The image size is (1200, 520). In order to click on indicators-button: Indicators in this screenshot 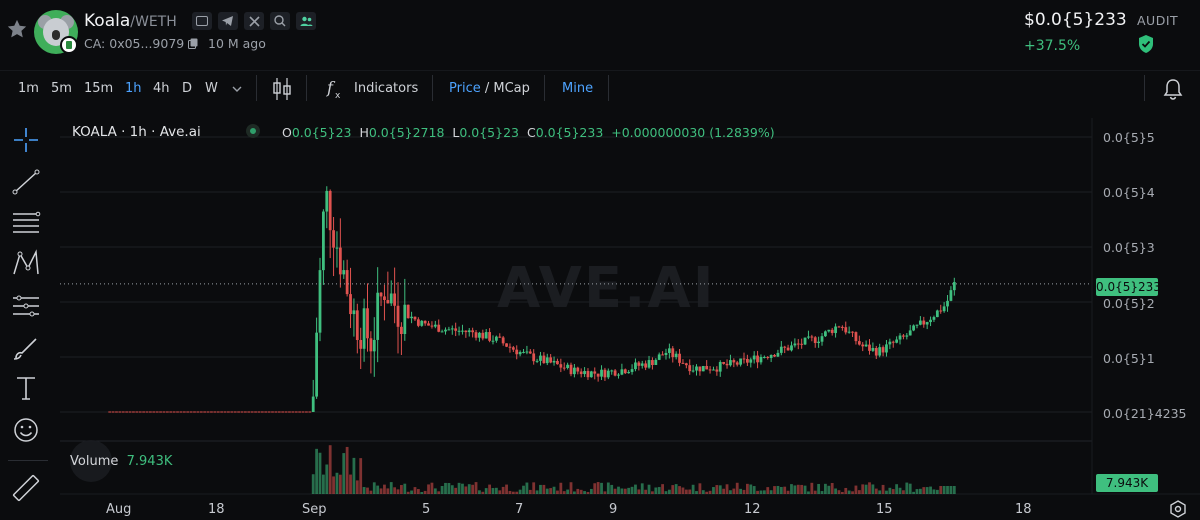, I will do `click(386, 88)`.